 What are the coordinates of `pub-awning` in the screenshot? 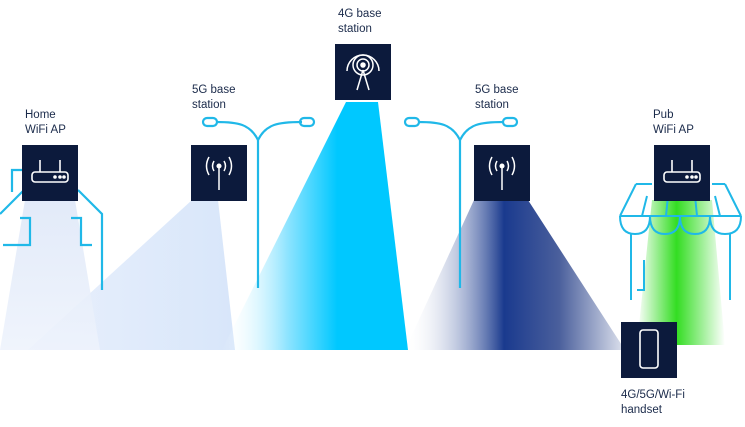 It's located at (680, 241).